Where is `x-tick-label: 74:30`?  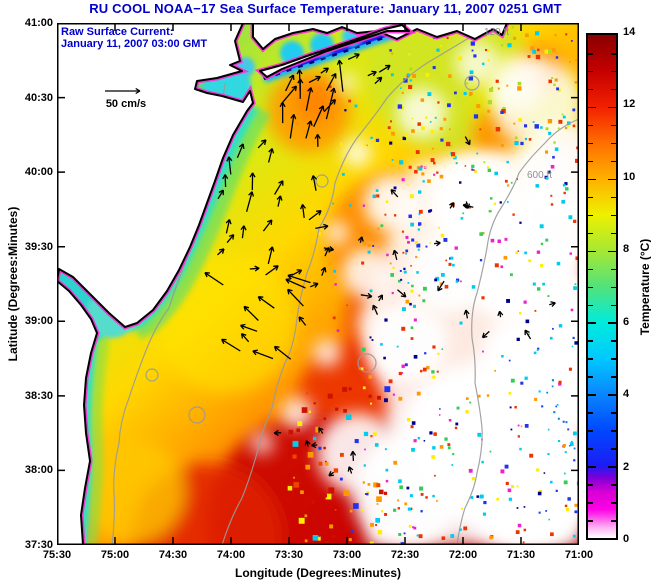
x-tick-label: 74:30 is located at coordinates (173, 555).